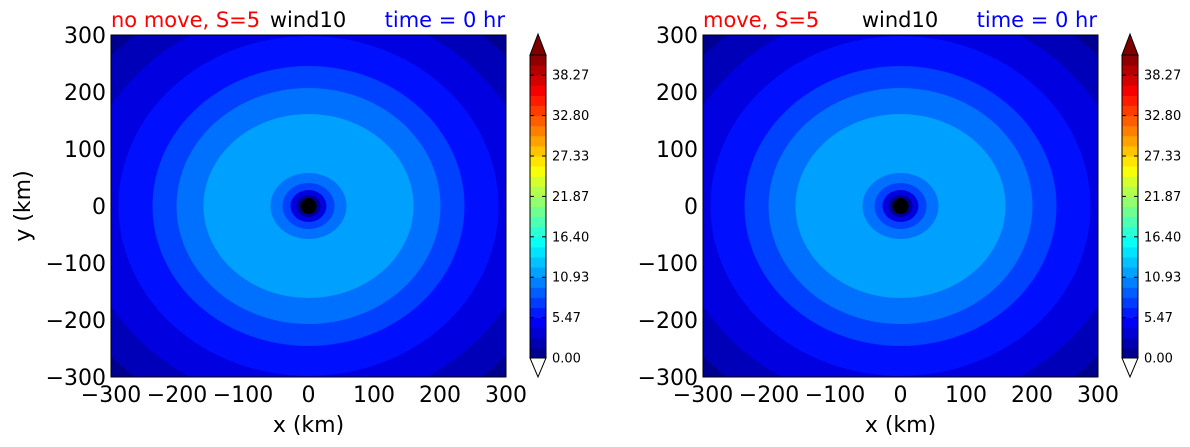 This screenshot has width=1190, height=447. What do you see at coordinates (185, 20) in the screenshot?
I see `title-left-label: no move, S=5` at bounding box center [185, 20].